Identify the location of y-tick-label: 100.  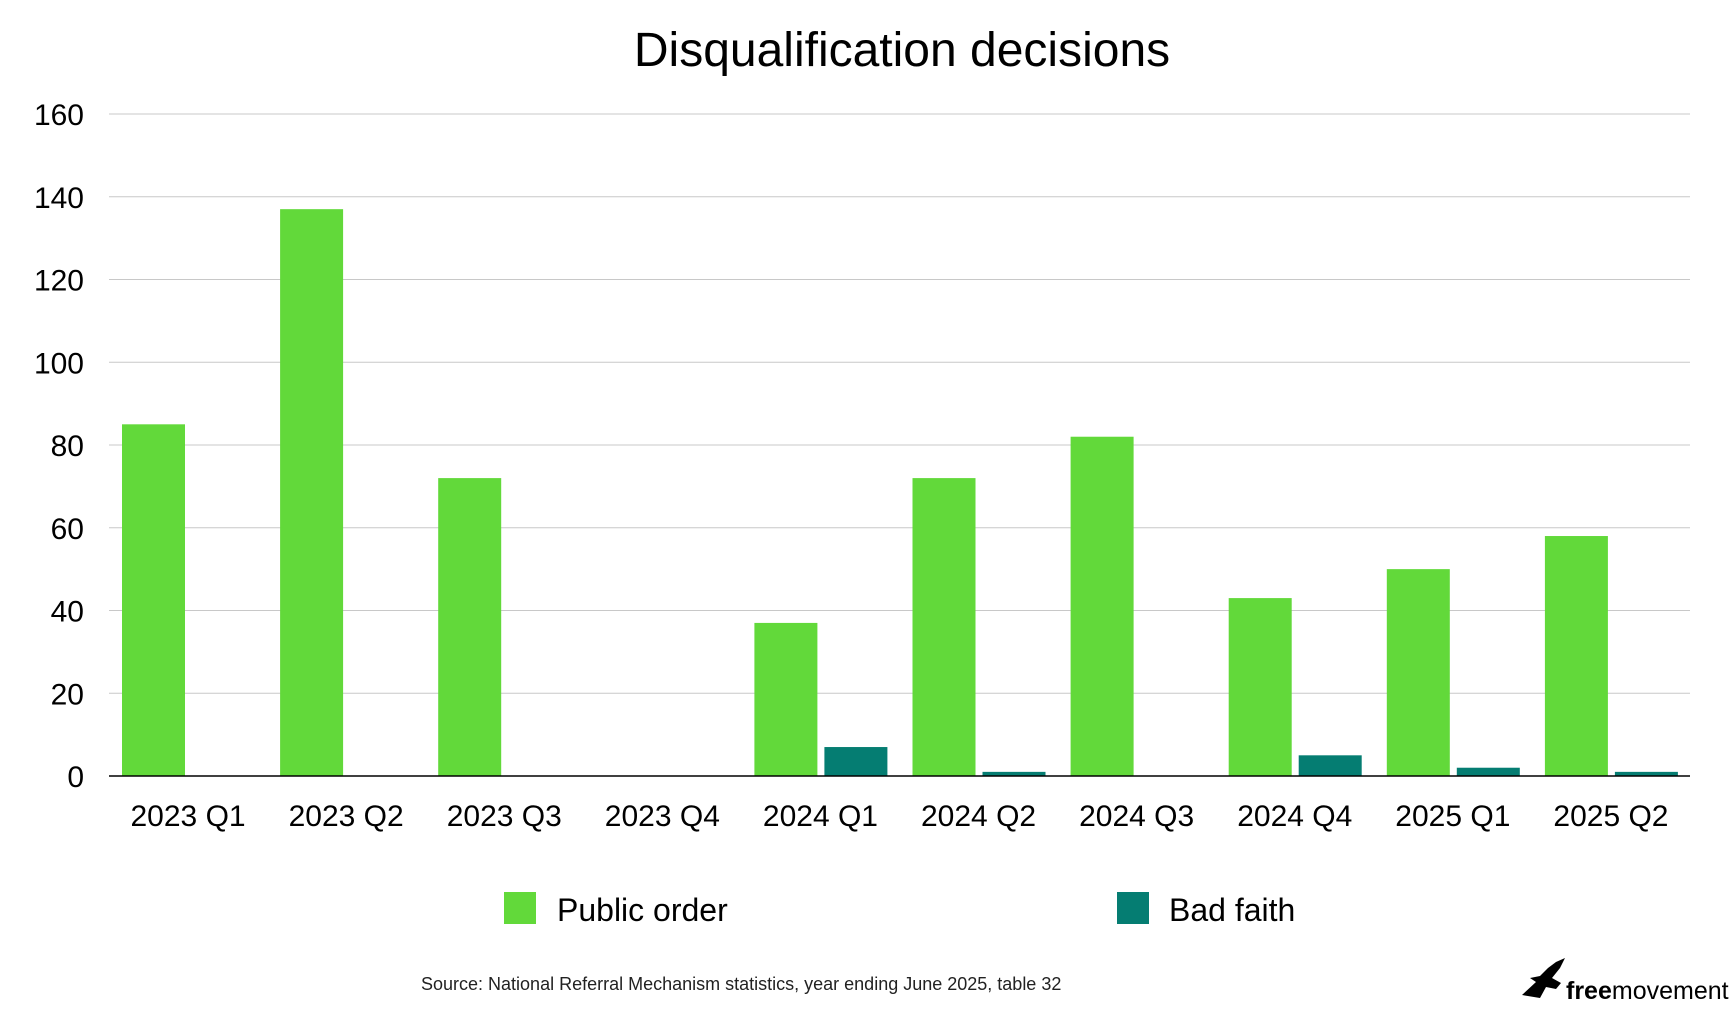
(59, 363).